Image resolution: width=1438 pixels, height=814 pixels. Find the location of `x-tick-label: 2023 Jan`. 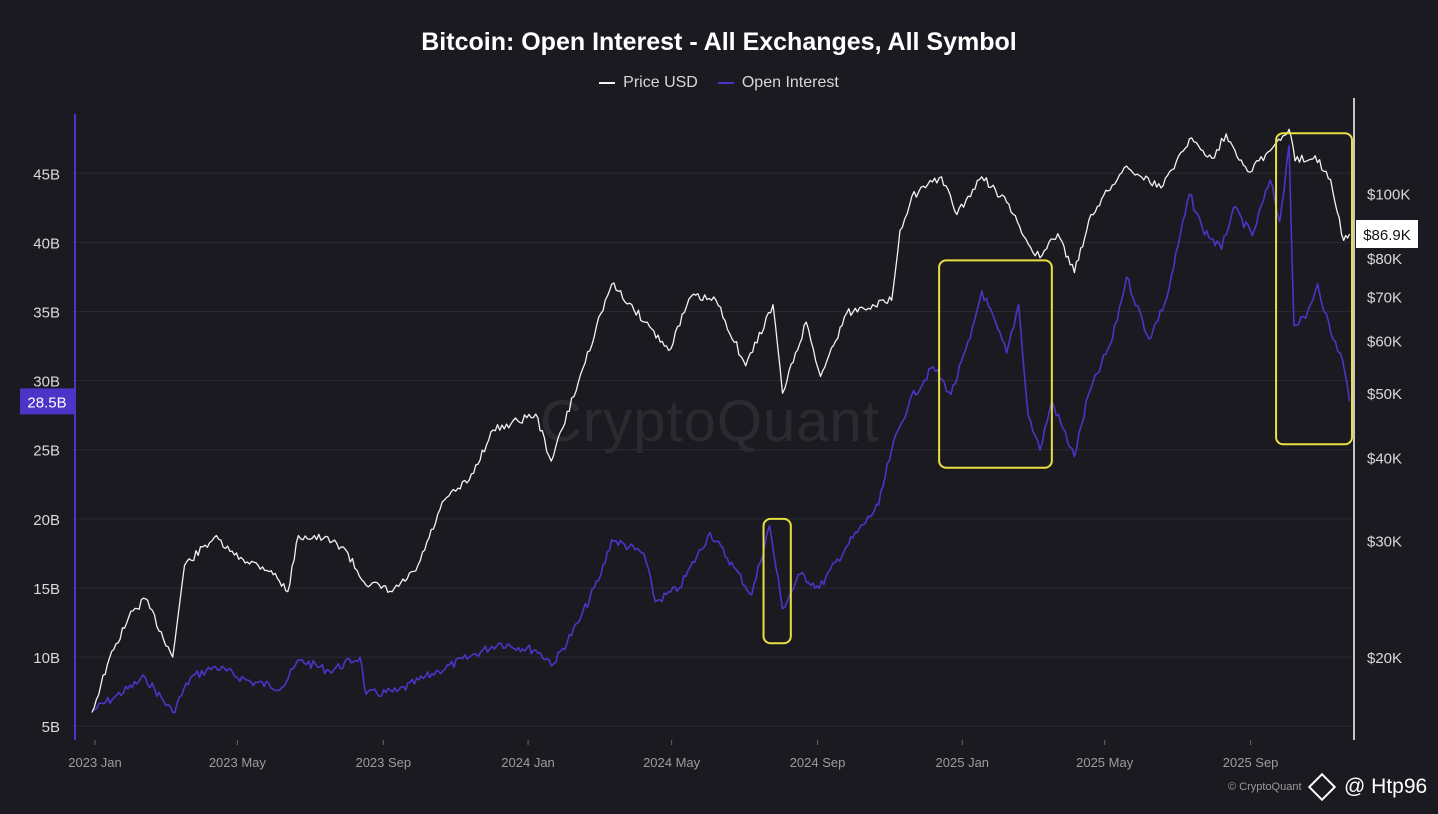

x-tick-label: 2023 Jan is located at coordinates (95, 762).